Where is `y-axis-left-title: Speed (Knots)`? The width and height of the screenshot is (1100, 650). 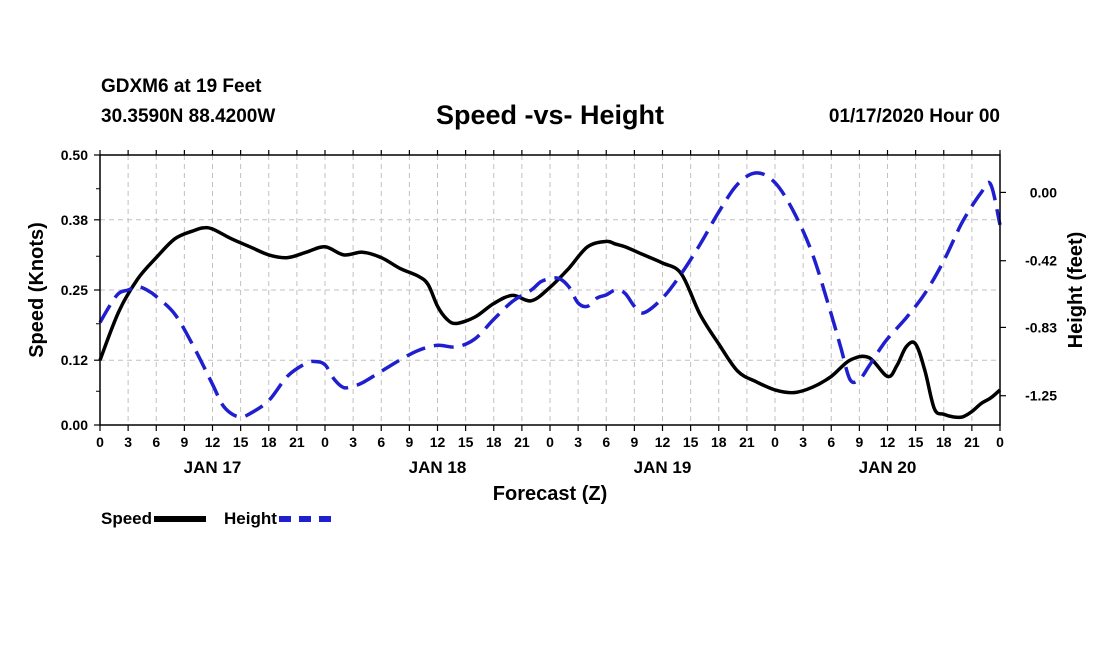
y-axis-left-title: Speed (Knots) is located at coordinates (37, 290).